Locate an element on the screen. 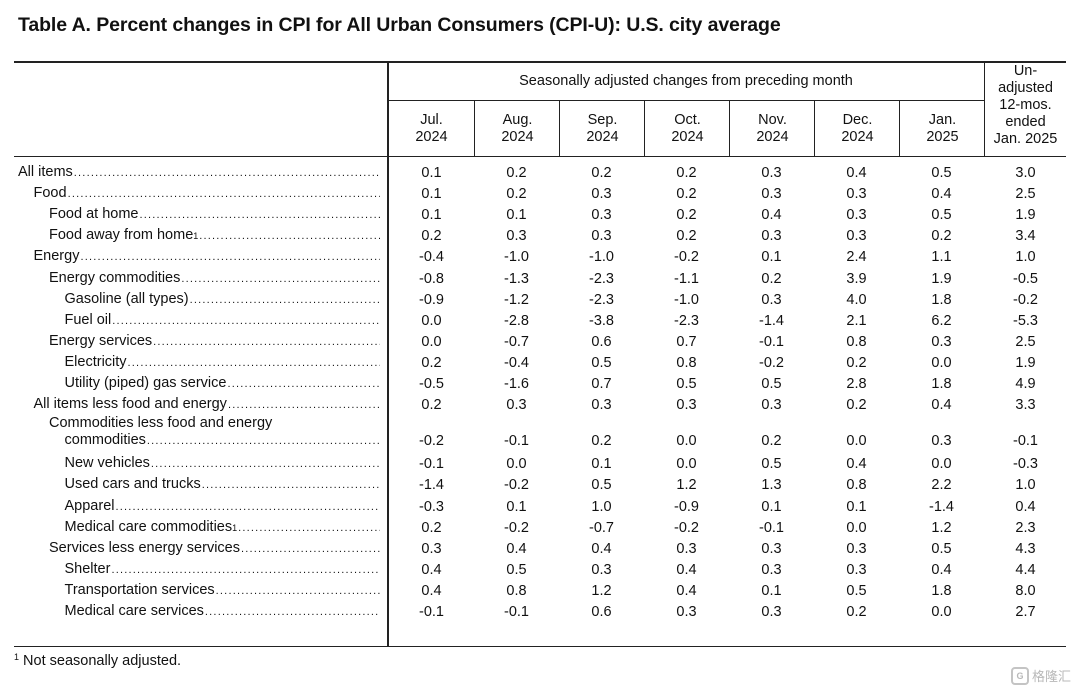 The width and height of the screenshot is (1079, 691). monthly-change-cell: -0.4 is located at coordinates (431, 257).